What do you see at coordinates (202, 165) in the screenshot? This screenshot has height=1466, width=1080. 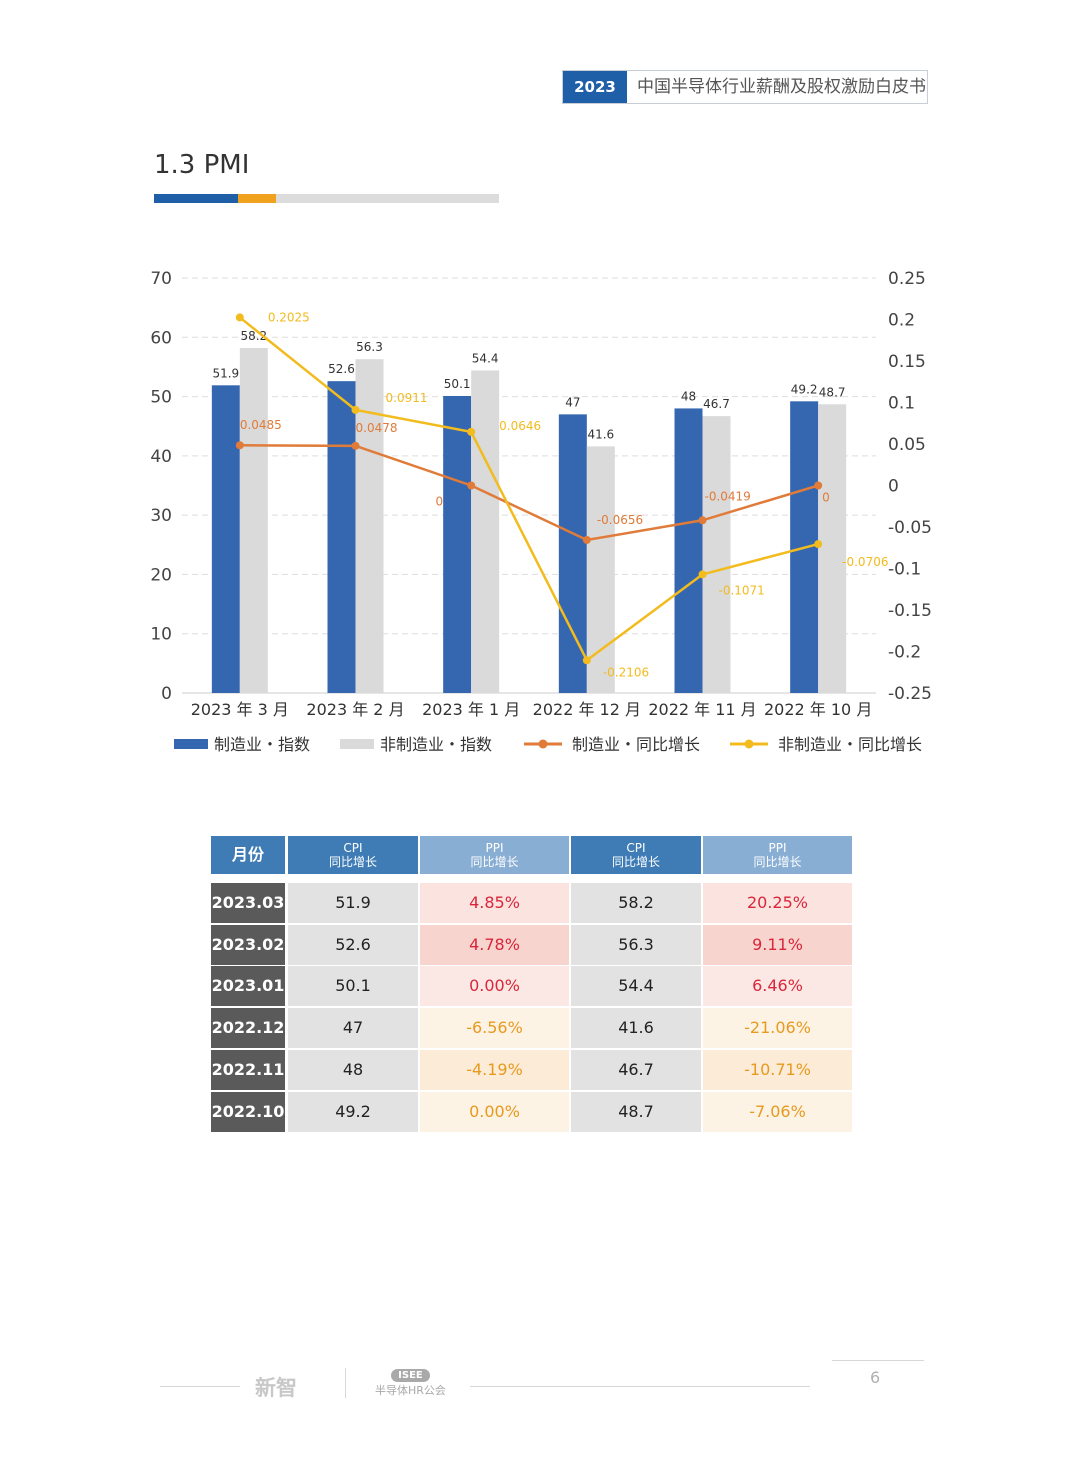 I see `section-title: 1.3 PMI` at bounding box center [202, 165].